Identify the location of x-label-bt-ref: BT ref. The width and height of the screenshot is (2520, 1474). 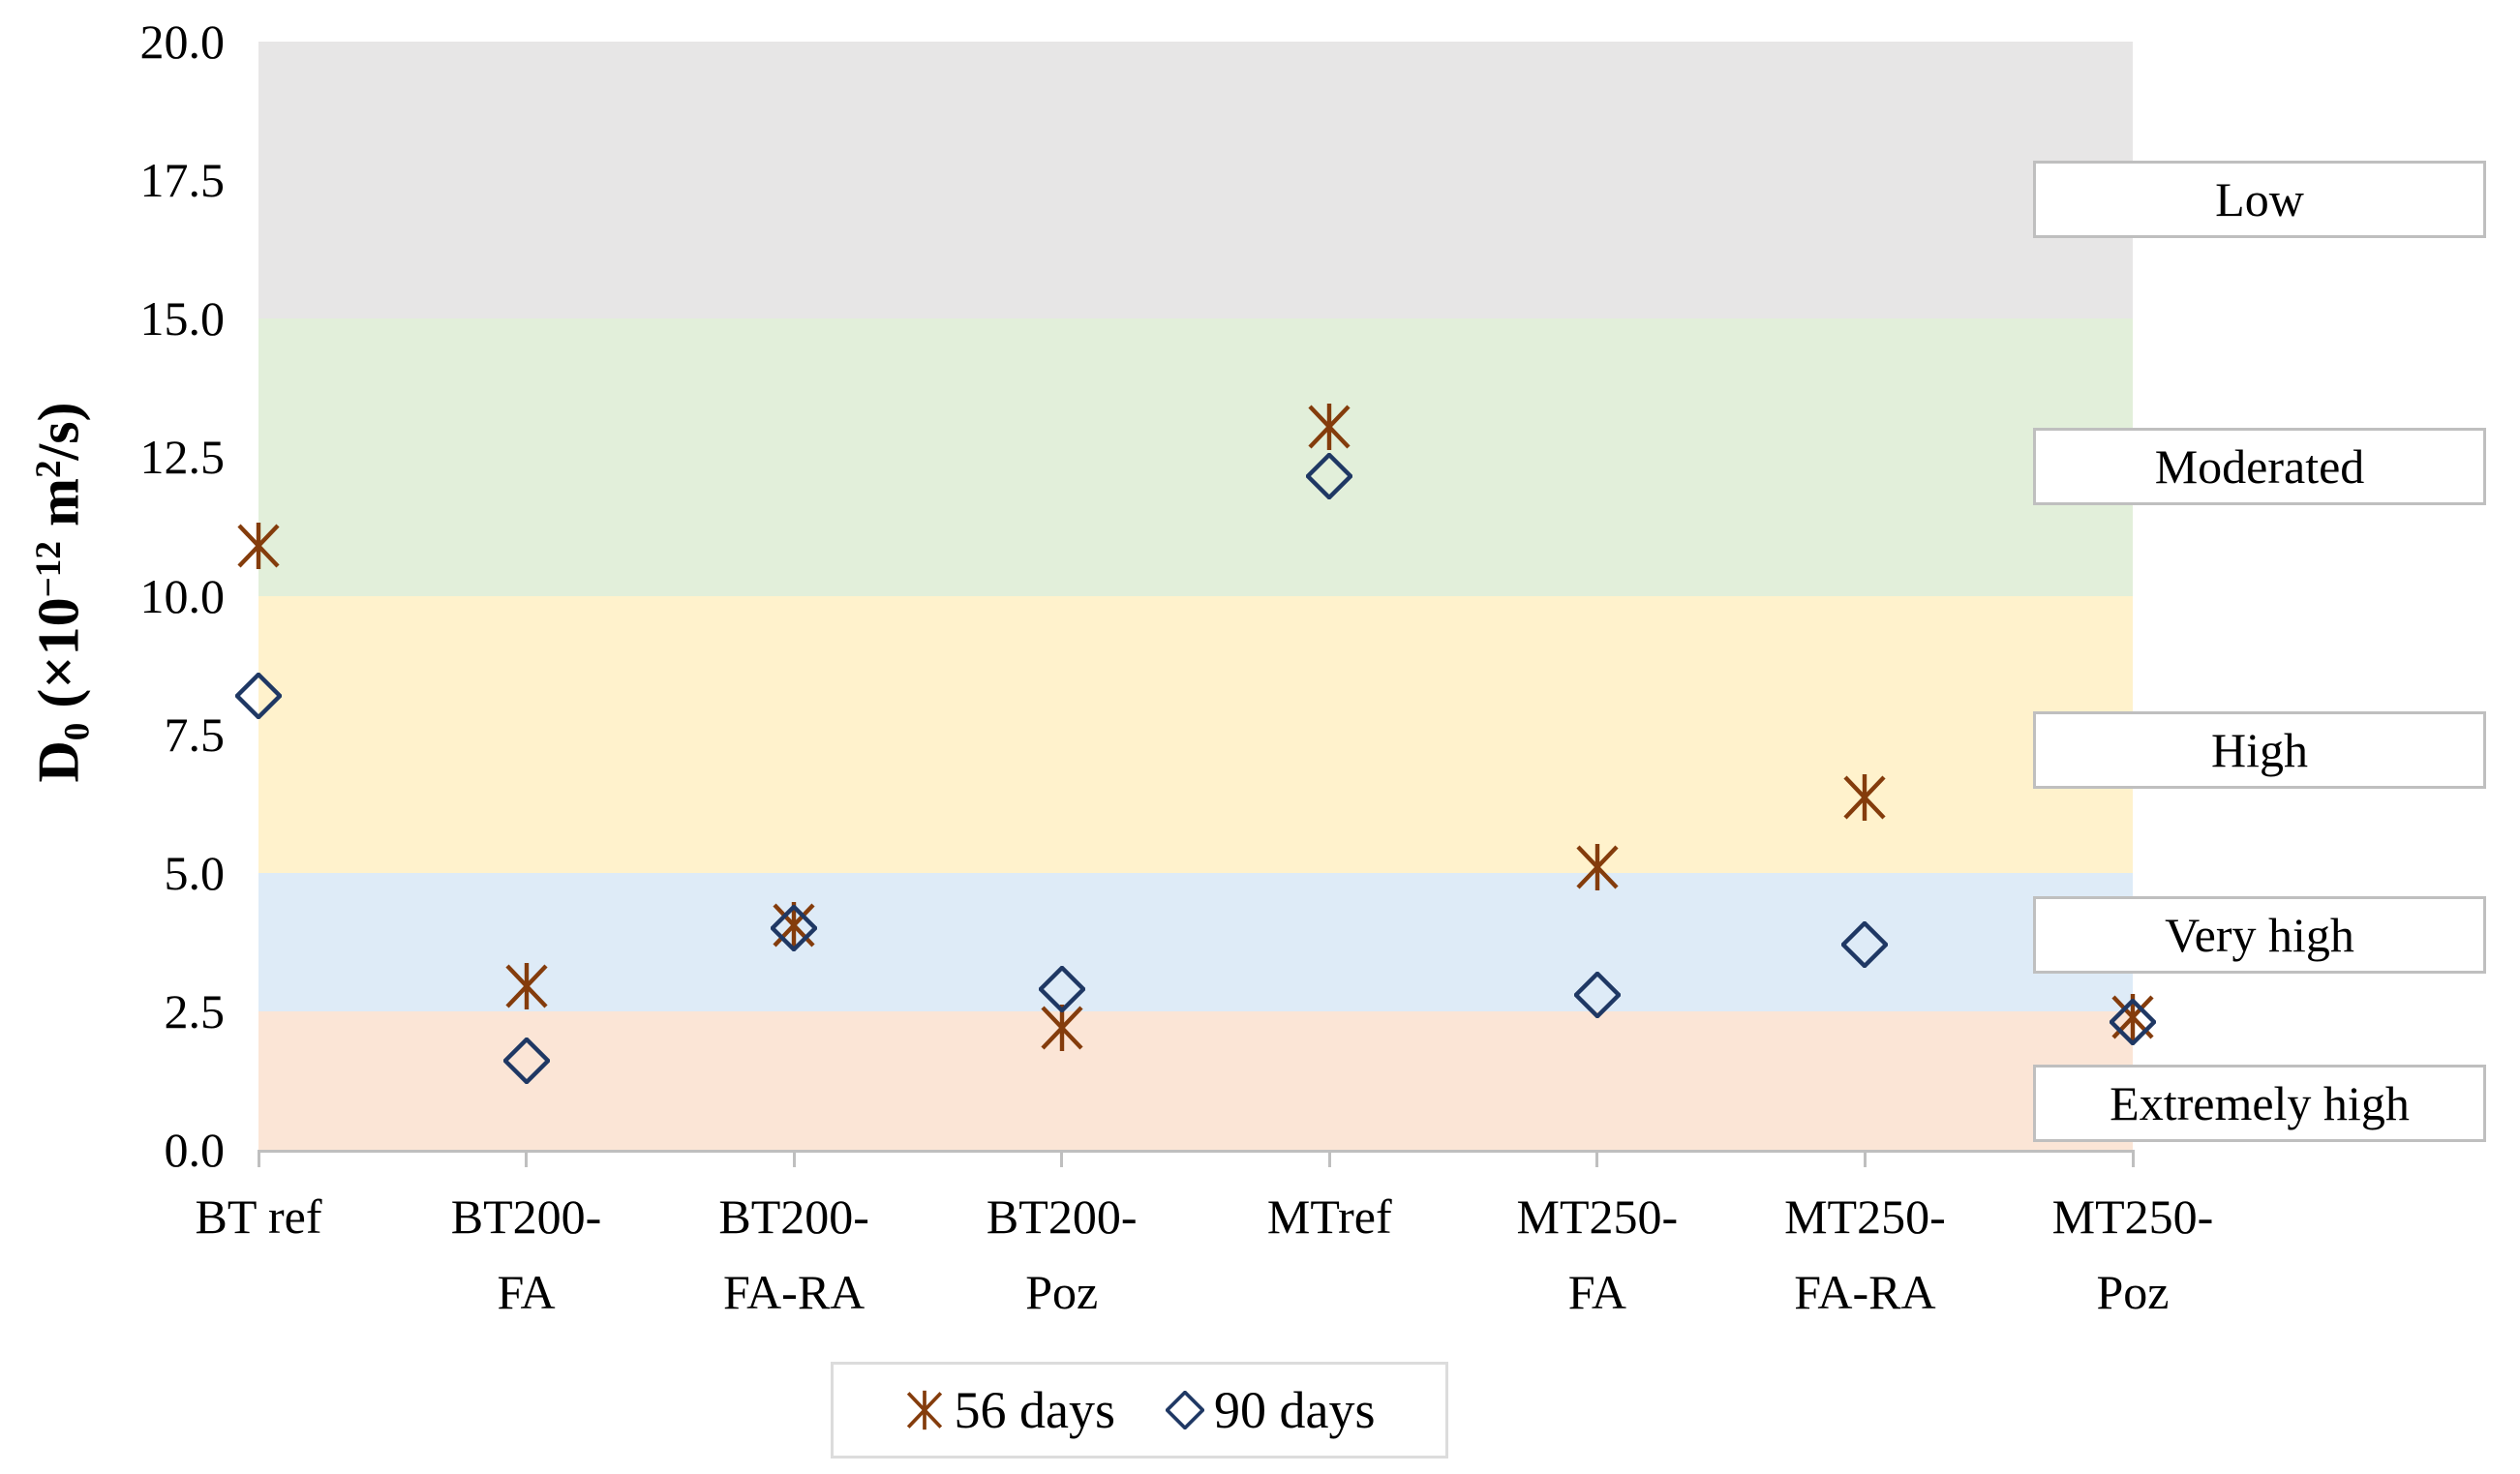
(259, 1216).